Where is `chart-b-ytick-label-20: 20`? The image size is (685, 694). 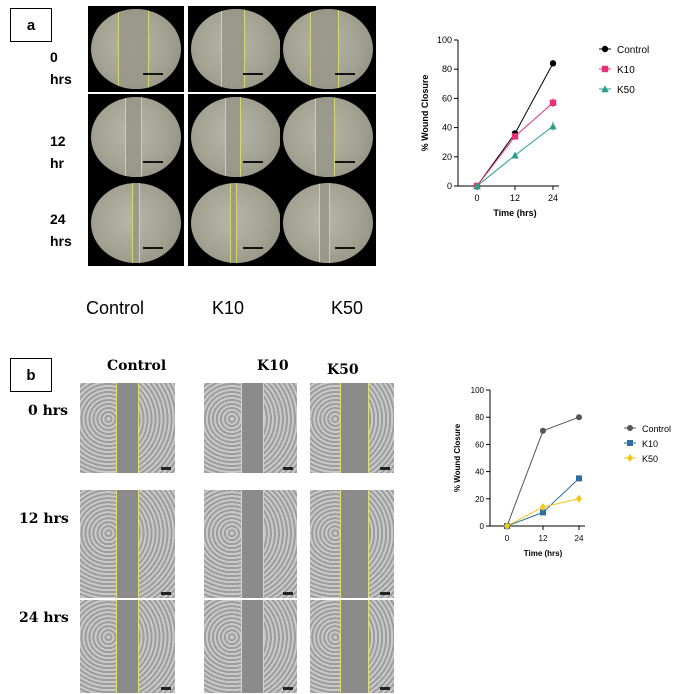
chart-b-ytick-label-20: 20 is located at coordinates (479, 499).